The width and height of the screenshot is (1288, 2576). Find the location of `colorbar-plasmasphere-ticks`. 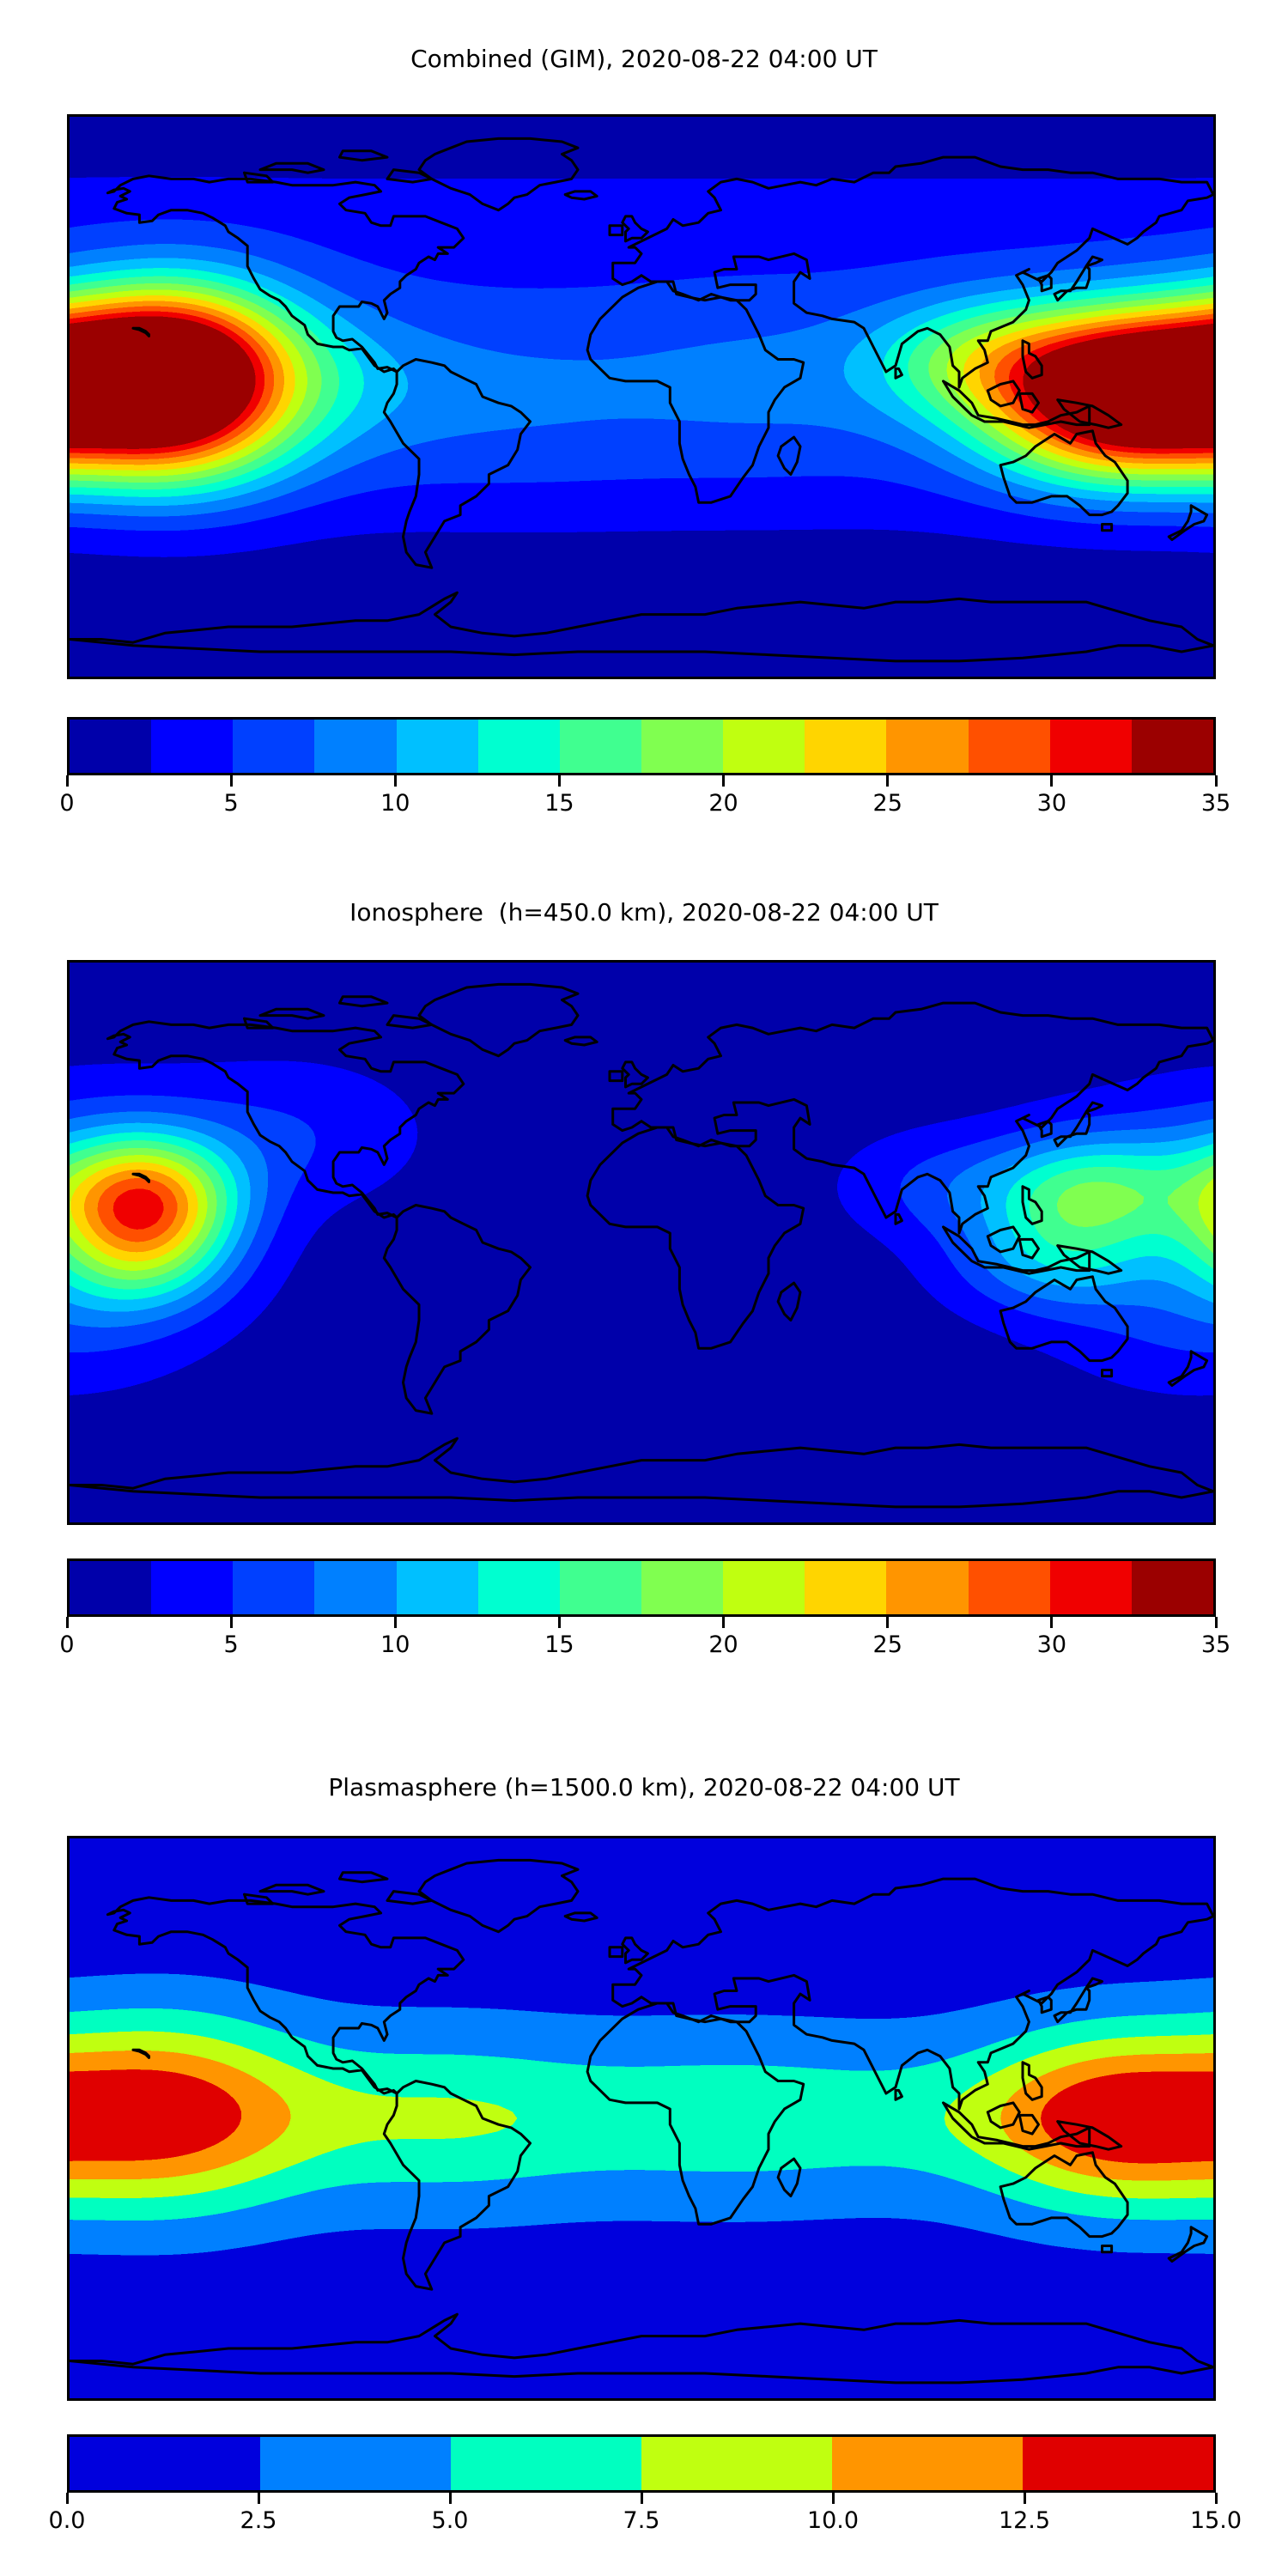

colorbar-plasmasphere-ticks is located at coordinates (641, 2499).